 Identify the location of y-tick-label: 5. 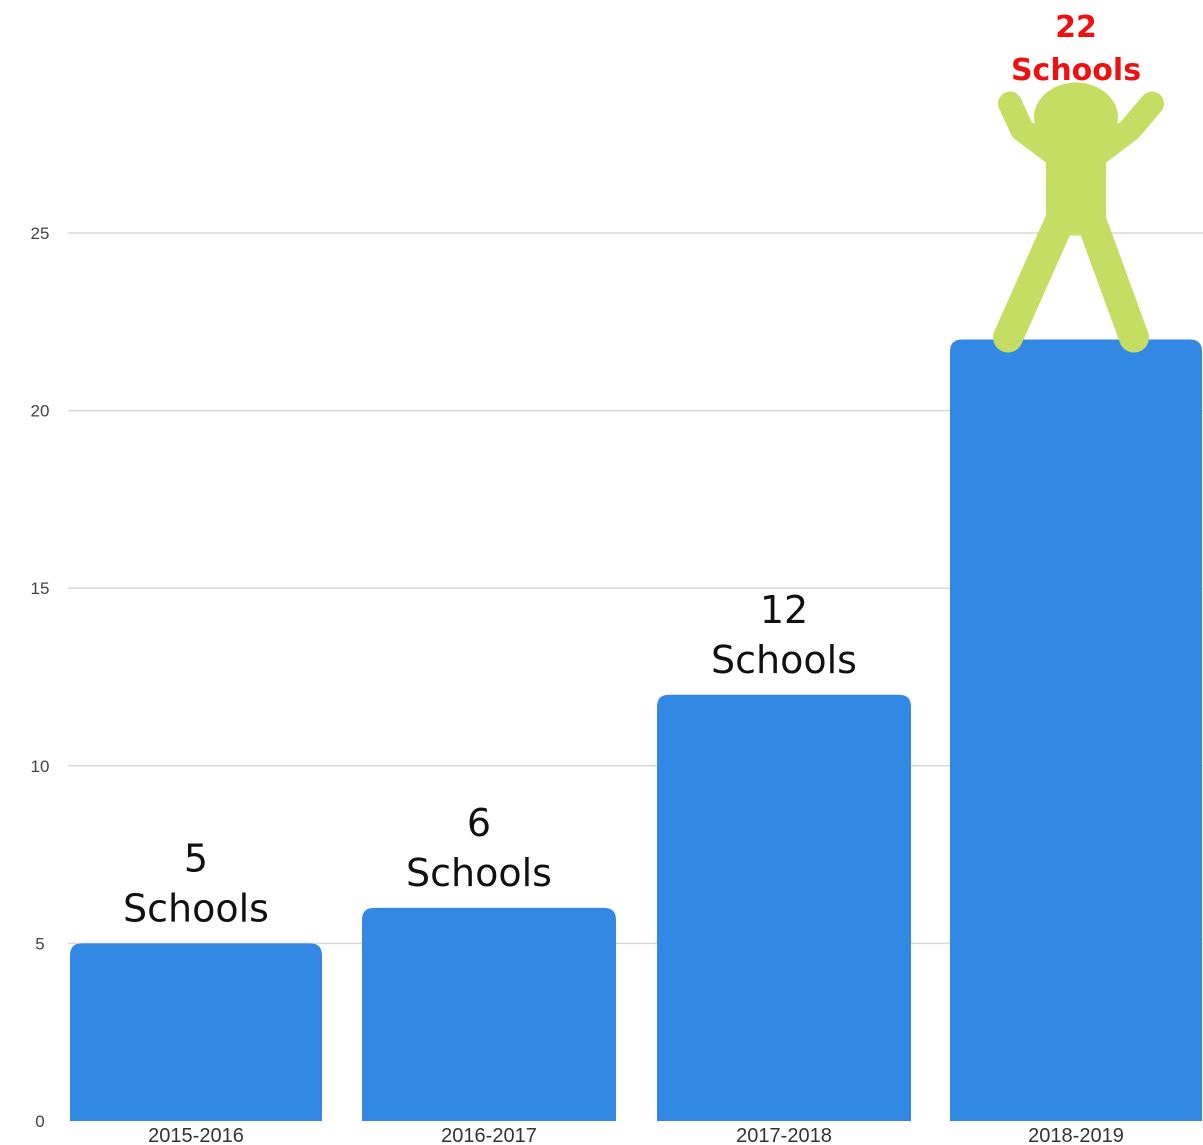
(39, 943).